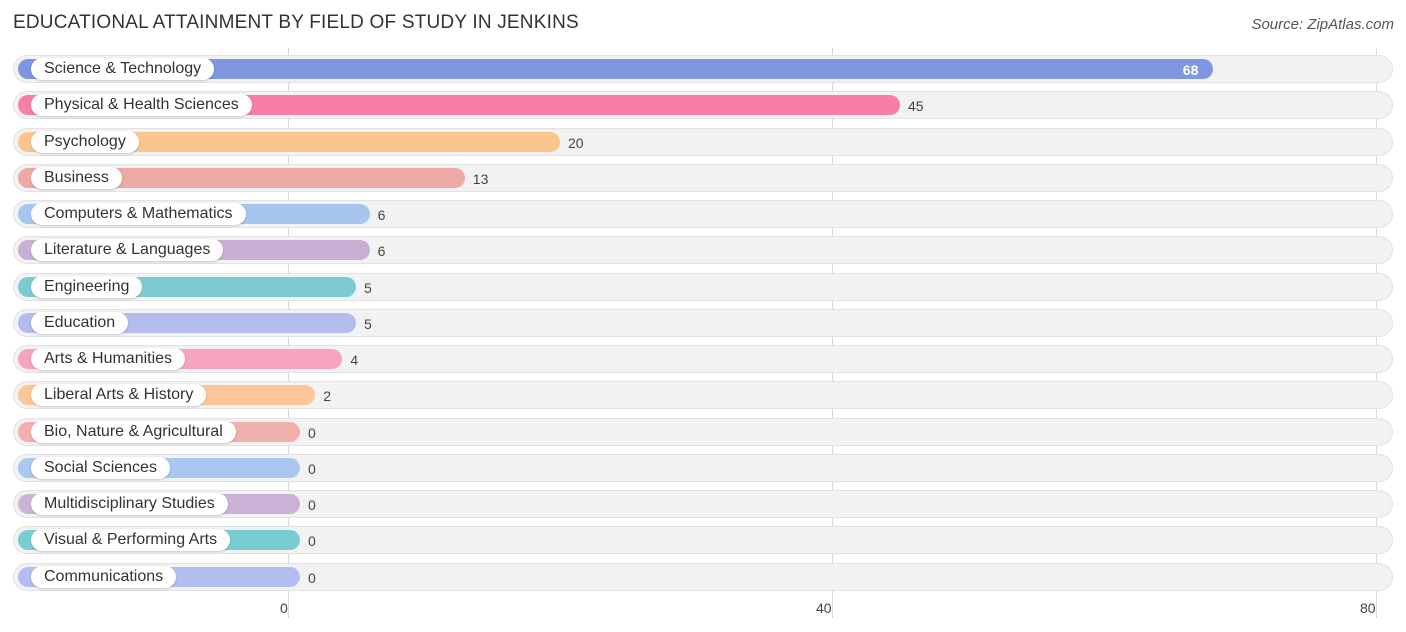 The width and height of the screenshot is (1406, 632). Describe the element at coordinates (327, 396) in the screenshot. I see `value-label: 2` at that location.